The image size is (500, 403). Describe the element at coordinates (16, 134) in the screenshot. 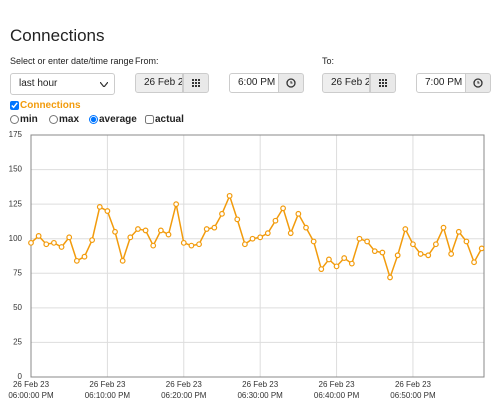

I see `y-tick-label: 175` at that location.